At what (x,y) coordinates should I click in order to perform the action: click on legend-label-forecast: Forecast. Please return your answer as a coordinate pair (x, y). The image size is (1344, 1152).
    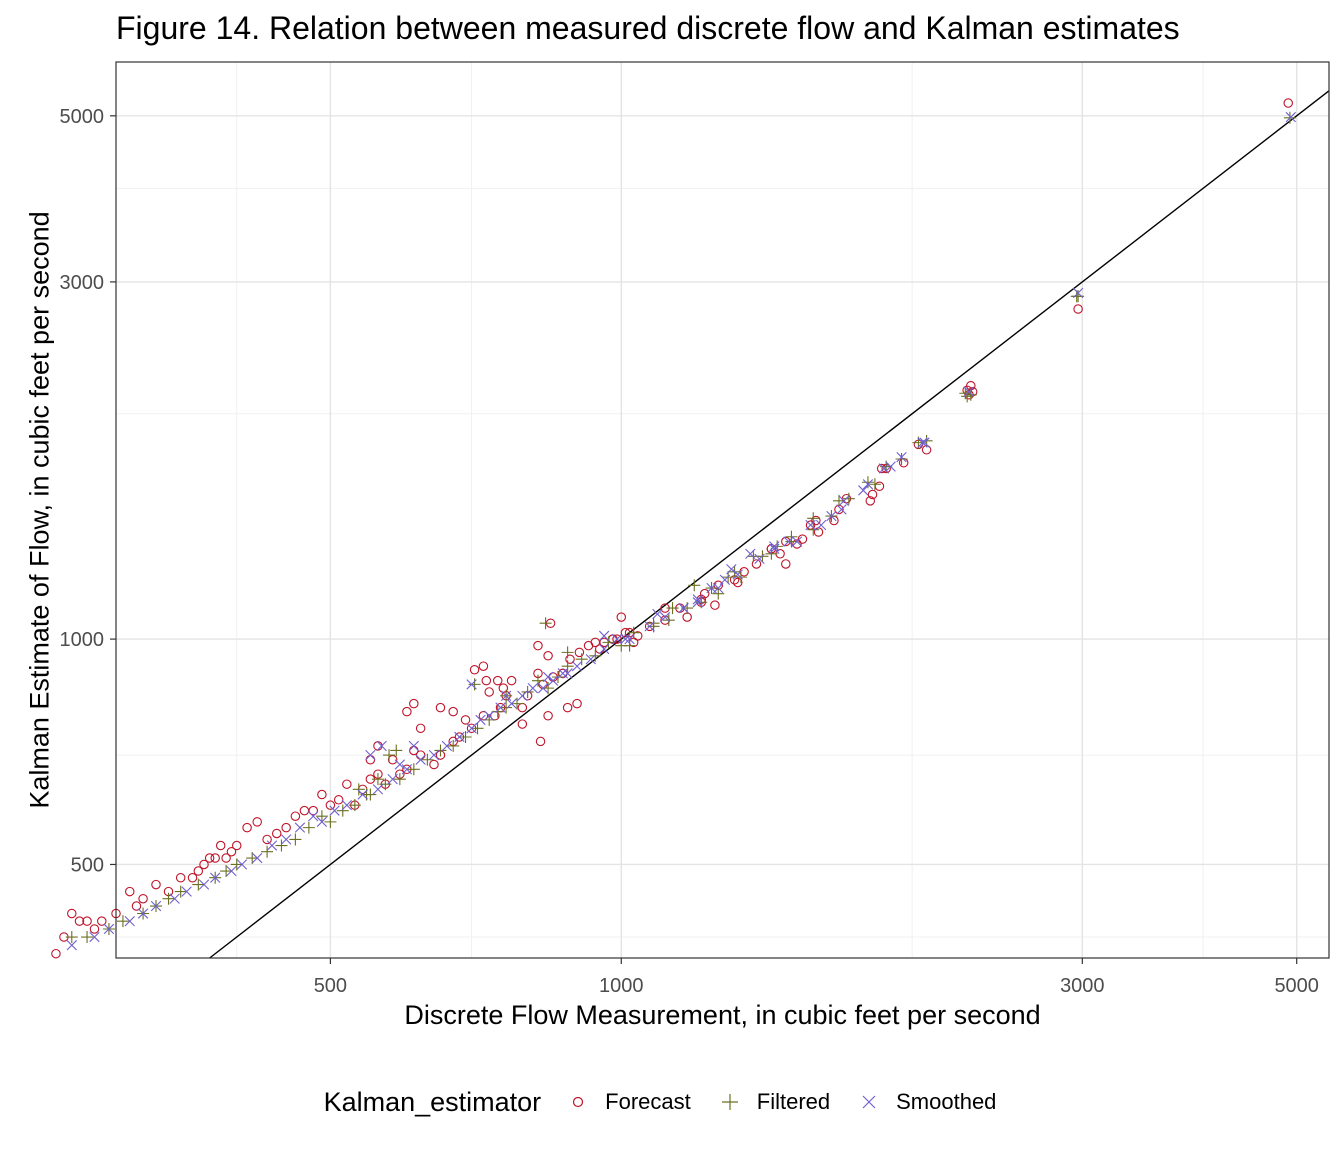
    Looking at the image, I should click on (648, 1101).